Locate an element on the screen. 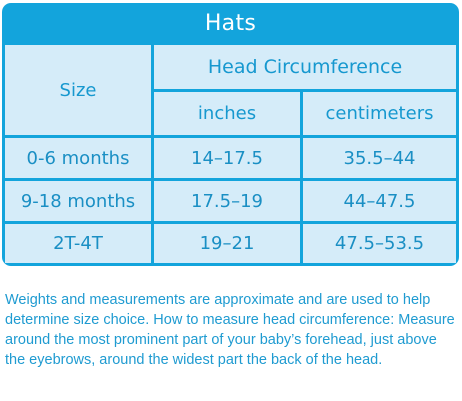  table-row-inches: 19–21 is located at coordinates (227, 243).